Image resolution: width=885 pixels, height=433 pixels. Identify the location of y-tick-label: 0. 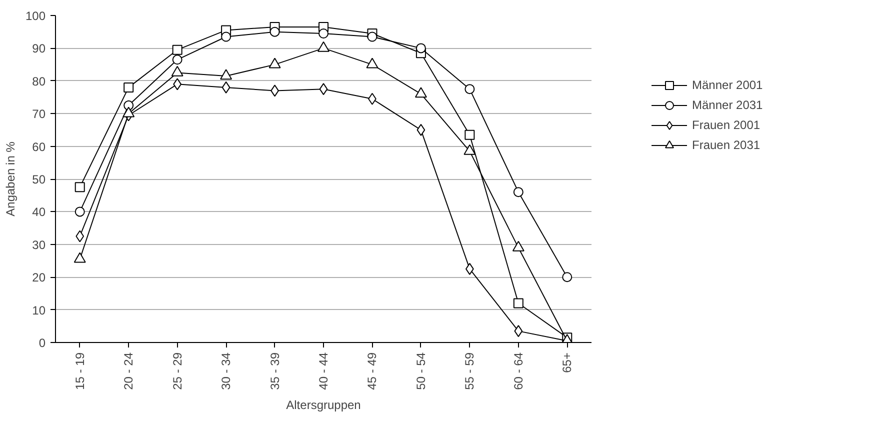
(42, 343).